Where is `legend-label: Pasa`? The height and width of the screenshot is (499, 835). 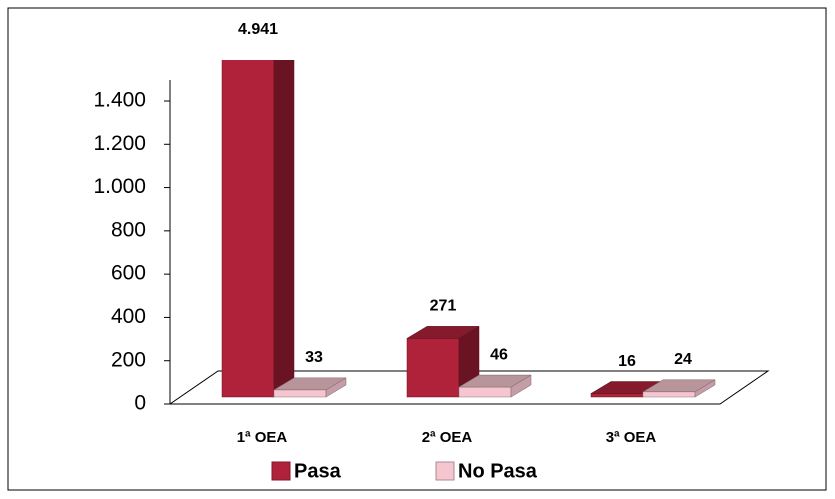
legend-label: Pasa is located at coordinates (318, 471).